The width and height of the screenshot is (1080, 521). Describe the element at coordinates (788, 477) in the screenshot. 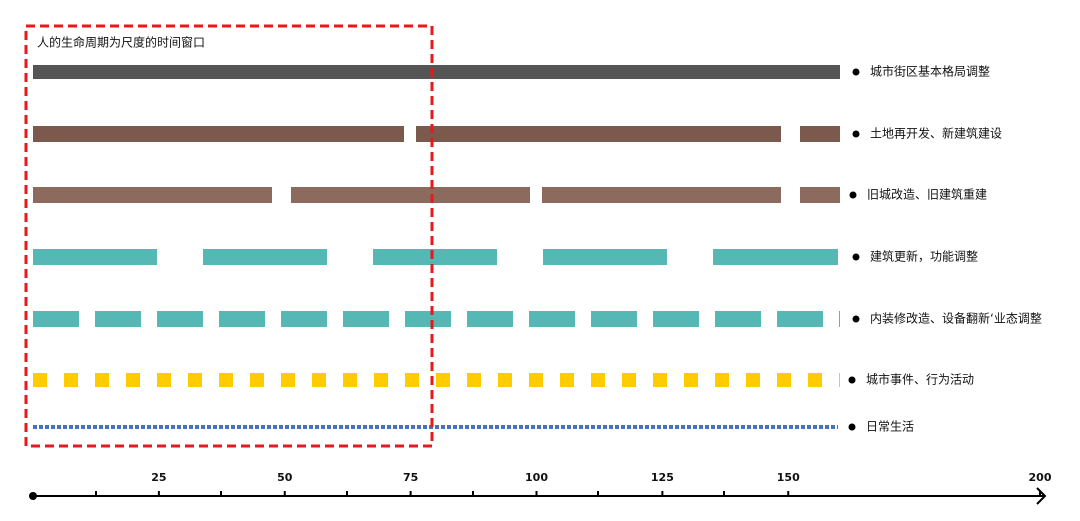

I see `tick-label: 150` at that location.